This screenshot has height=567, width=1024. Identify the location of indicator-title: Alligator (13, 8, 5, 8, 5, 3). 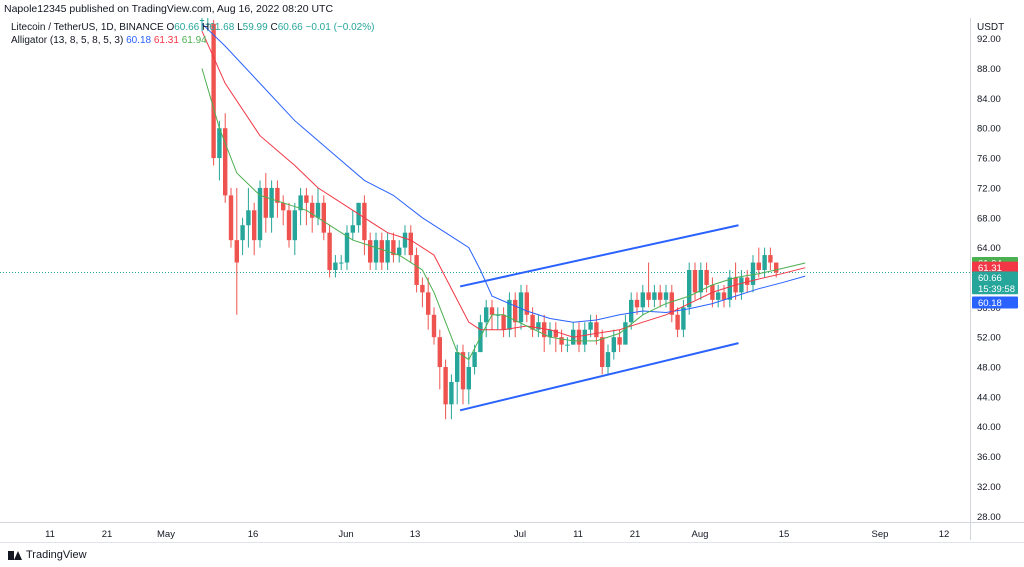
(67, 40).